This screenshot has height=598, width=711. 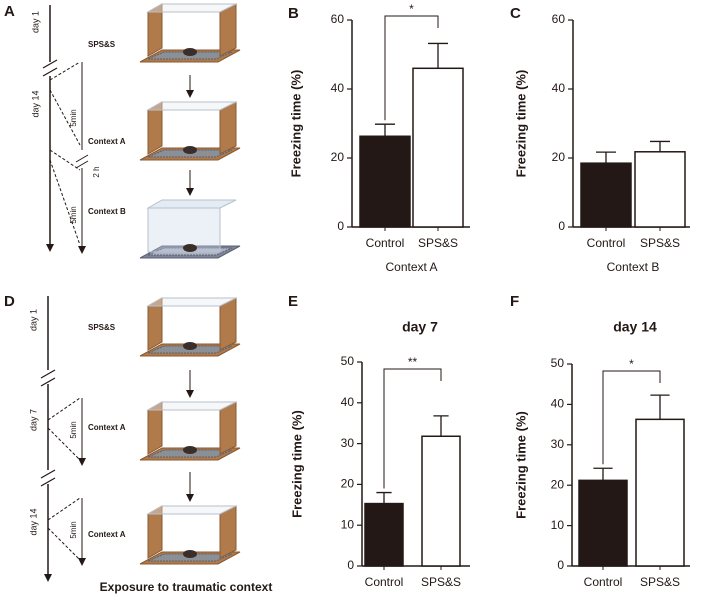 I want to click on significance-label: **, so click(x=413, y=362).